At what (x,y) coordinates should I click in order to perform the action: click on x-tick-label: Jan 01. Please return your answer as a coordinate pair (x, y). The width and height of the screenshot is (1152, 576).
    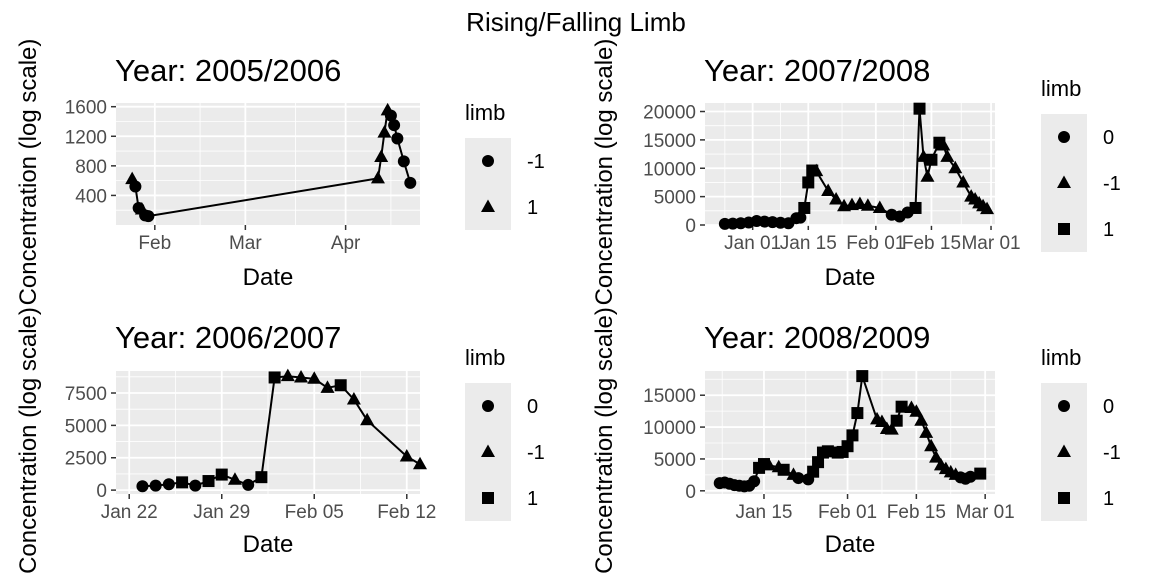
    Looking at the image, I should click on (752, 243).